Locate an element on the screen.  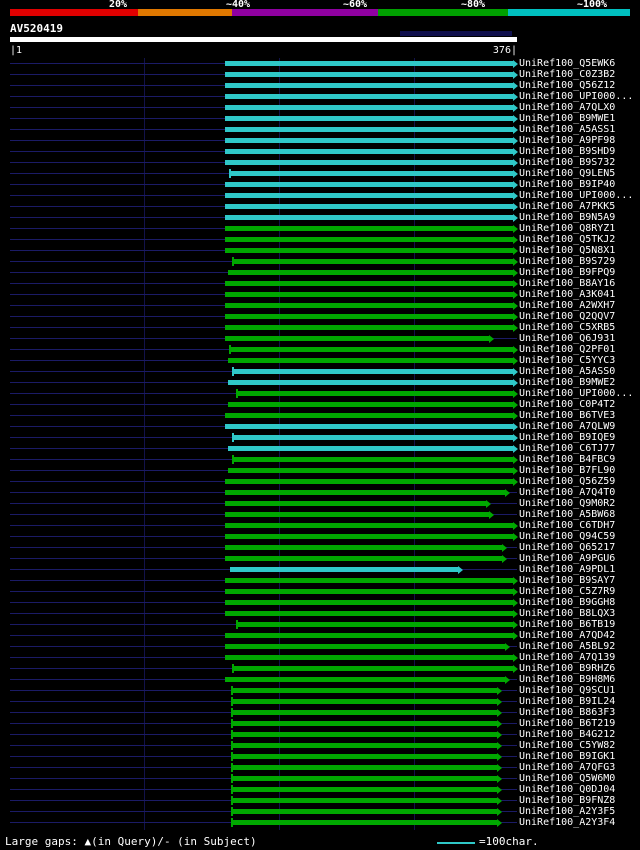
alignment-label: UniRef100_C6TJ77 is located at coordinates (567, 448).